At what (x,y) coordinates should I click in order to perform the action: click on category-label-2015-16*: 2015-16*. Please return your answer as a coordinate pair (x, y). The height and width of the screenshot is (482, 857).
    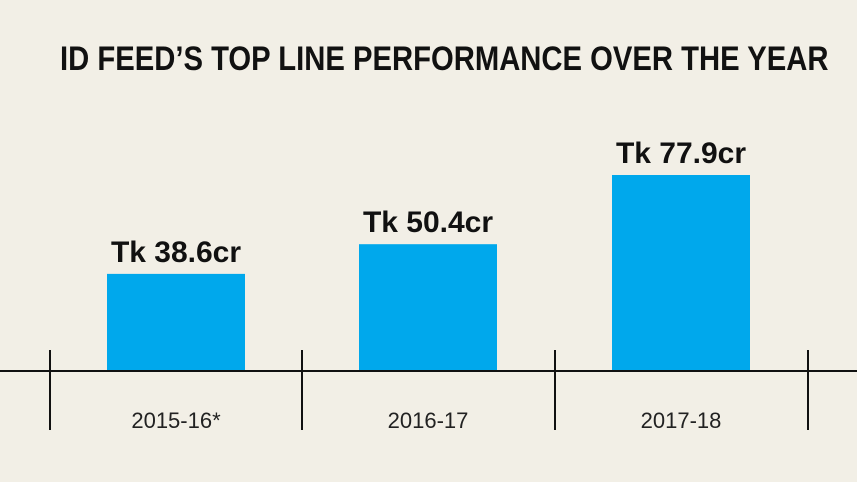
    Looking at the image, I should click on (176, 420).